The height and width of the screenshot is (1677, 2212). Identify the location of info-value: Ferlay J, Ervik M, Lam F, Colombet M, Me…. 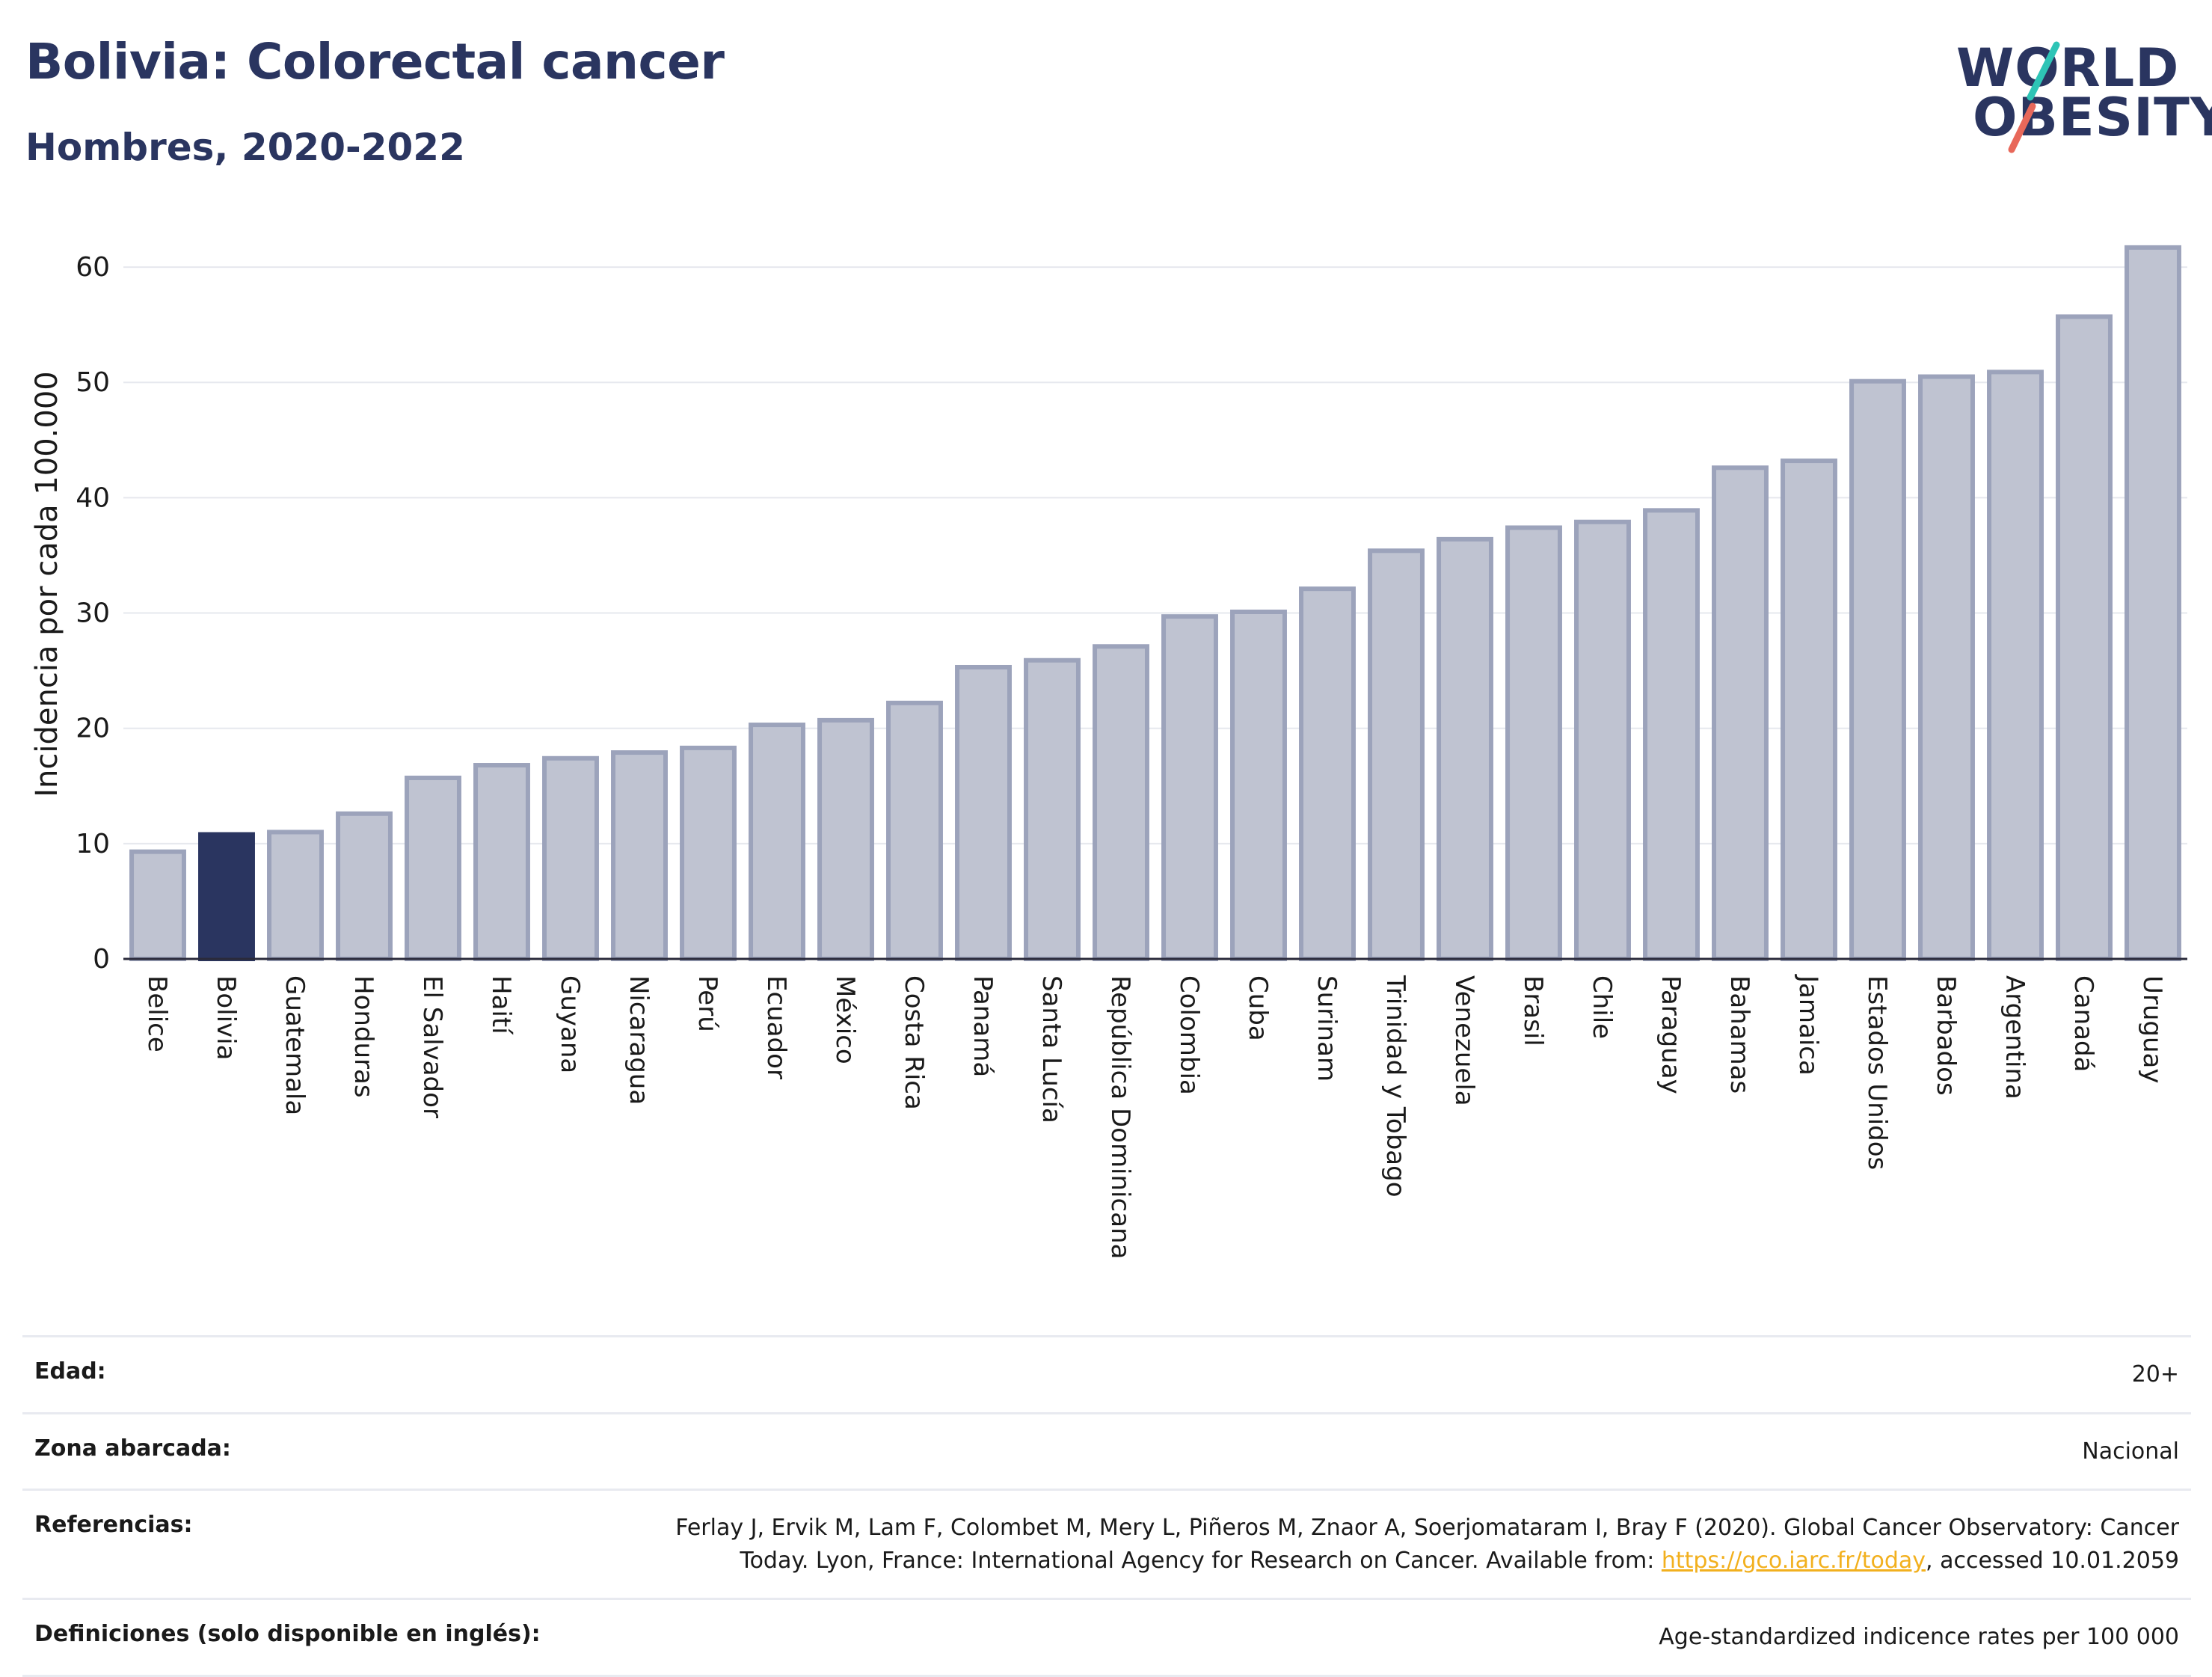
(1394, 1545).